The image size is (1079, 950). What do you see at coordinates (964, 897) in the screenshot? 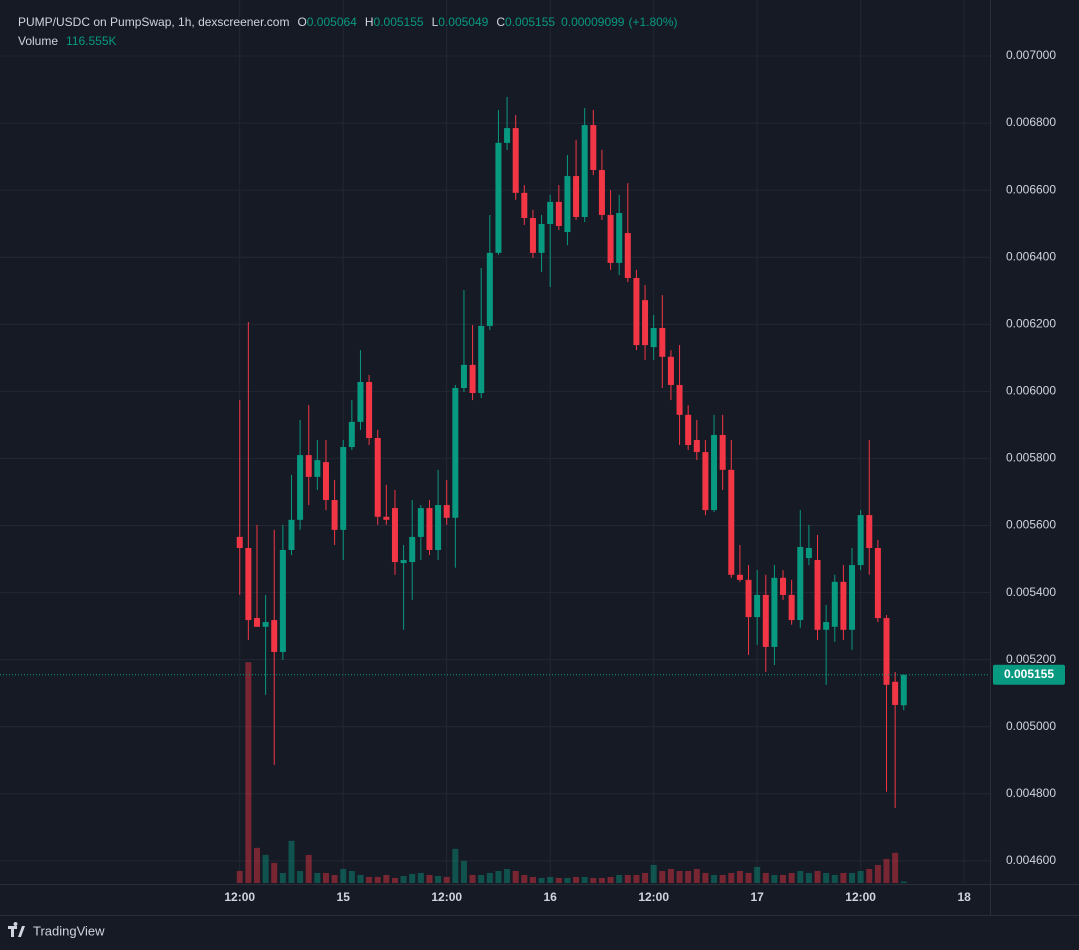
I see `x-tick-label: 18` at bounding box center [964, 897].